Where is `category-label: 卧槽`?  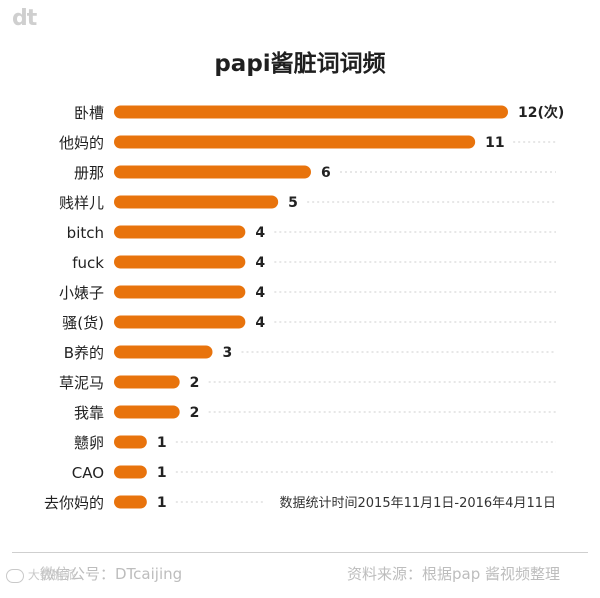
category-label: 卧槽 is located at coordinates (89, 113).